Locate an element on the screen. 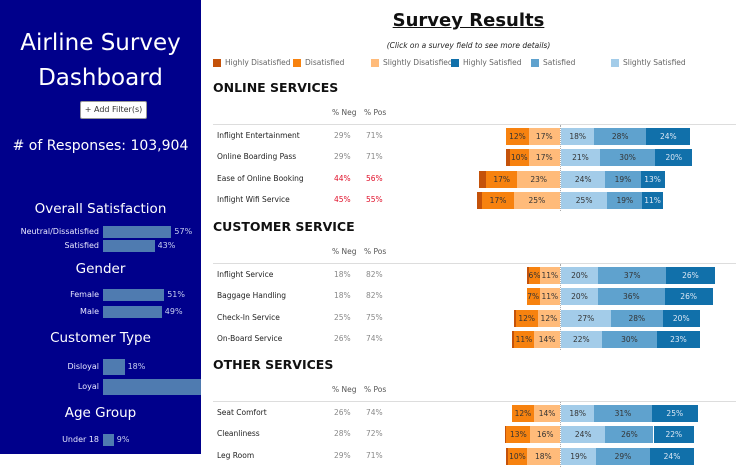 The image size is (736, 467). survey-row: Baggage Handling 18% 82% 11% 7% 20% 36% 26% is located at coordinates (468, 297).